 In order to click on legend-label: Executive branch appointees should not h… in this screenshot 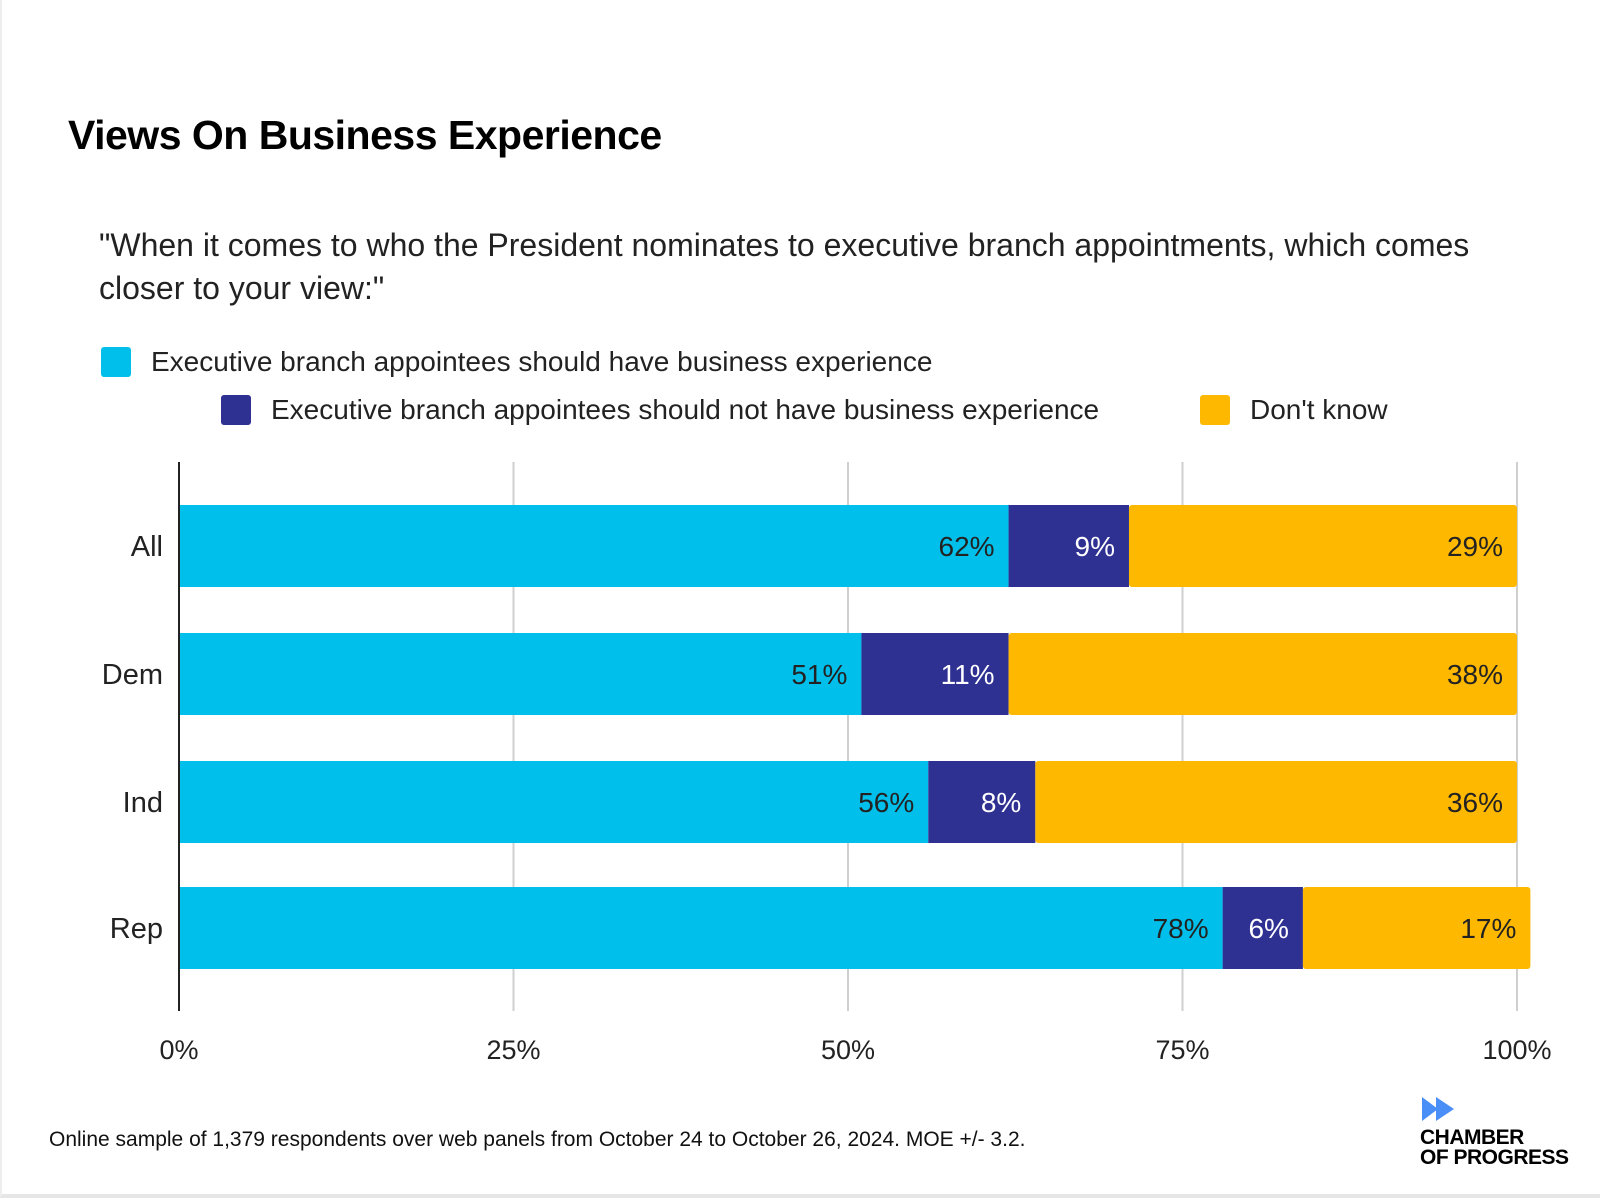, I will do `click(685, 409)`.